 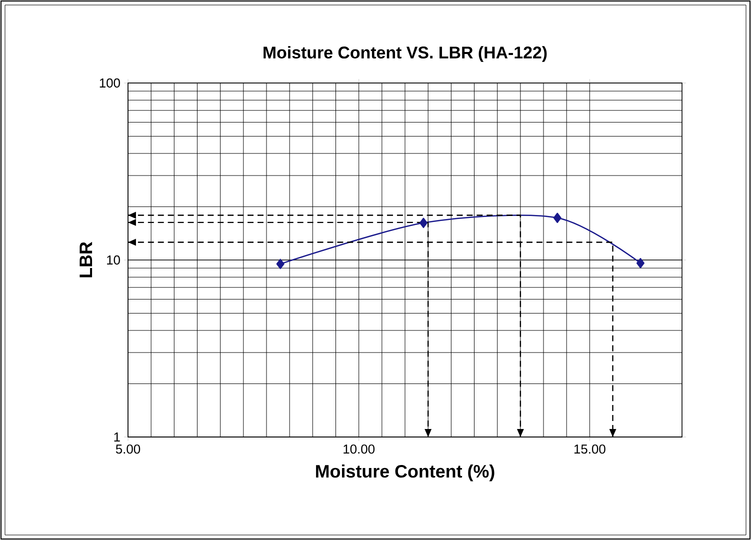 What do you see at coordinates (113, 260) in the screenshot?
I see `y-tick-label: 10` at bounding box center [113, 260].